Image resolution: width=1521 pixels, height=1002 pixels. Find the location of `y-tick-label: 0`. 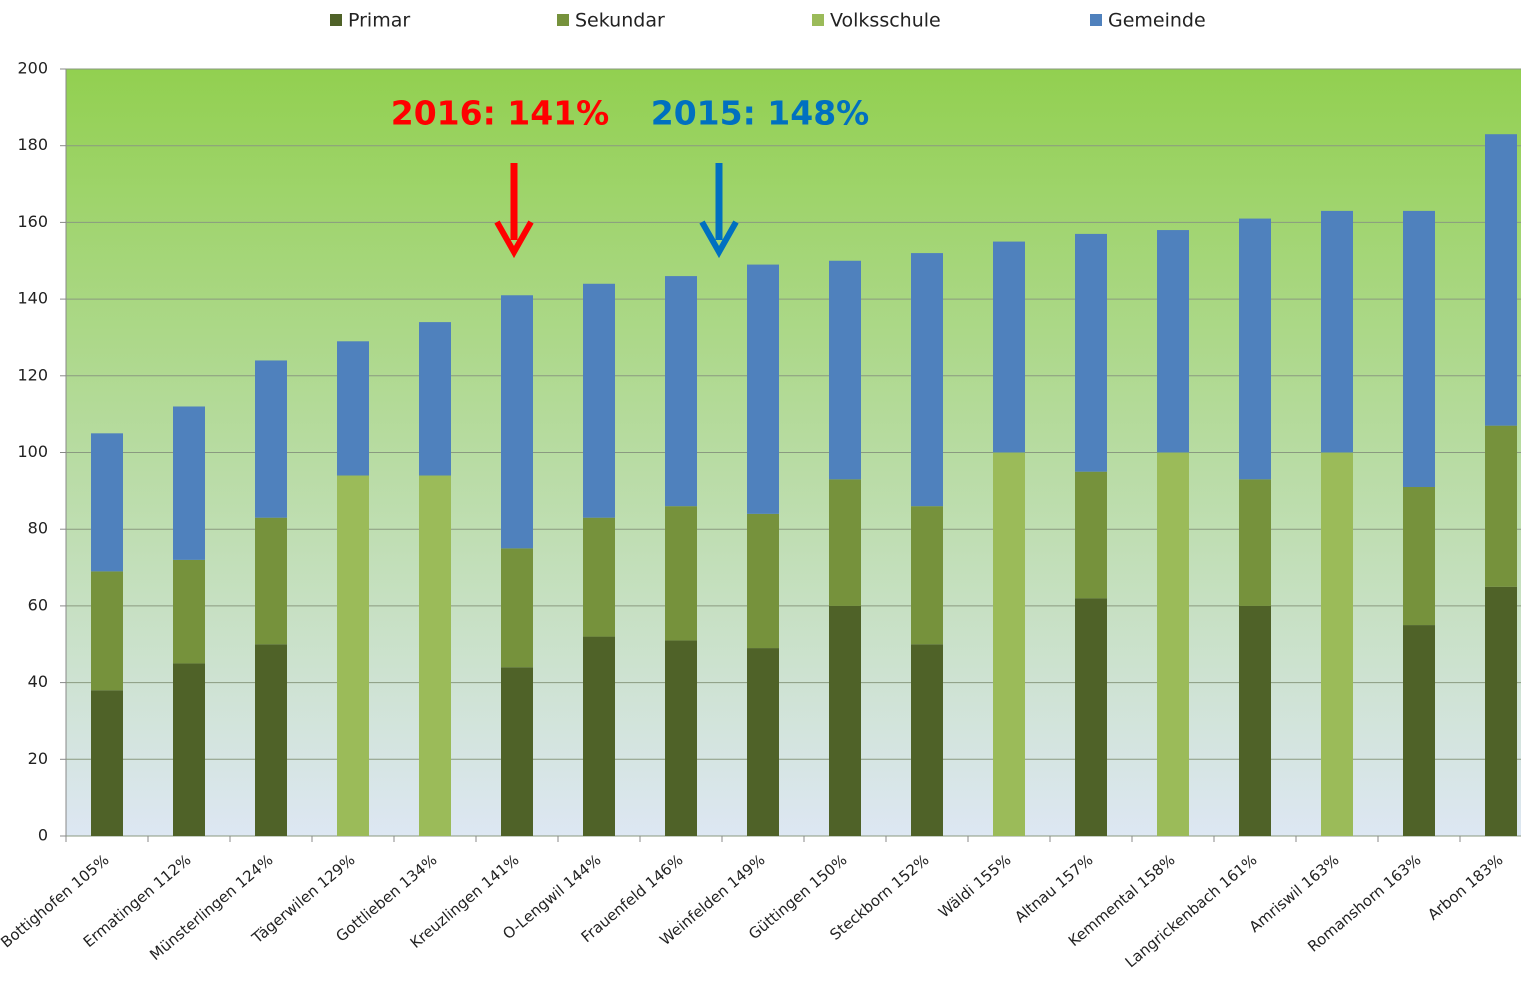

y-tick-label: 0 is located at coordinates (43, 835).